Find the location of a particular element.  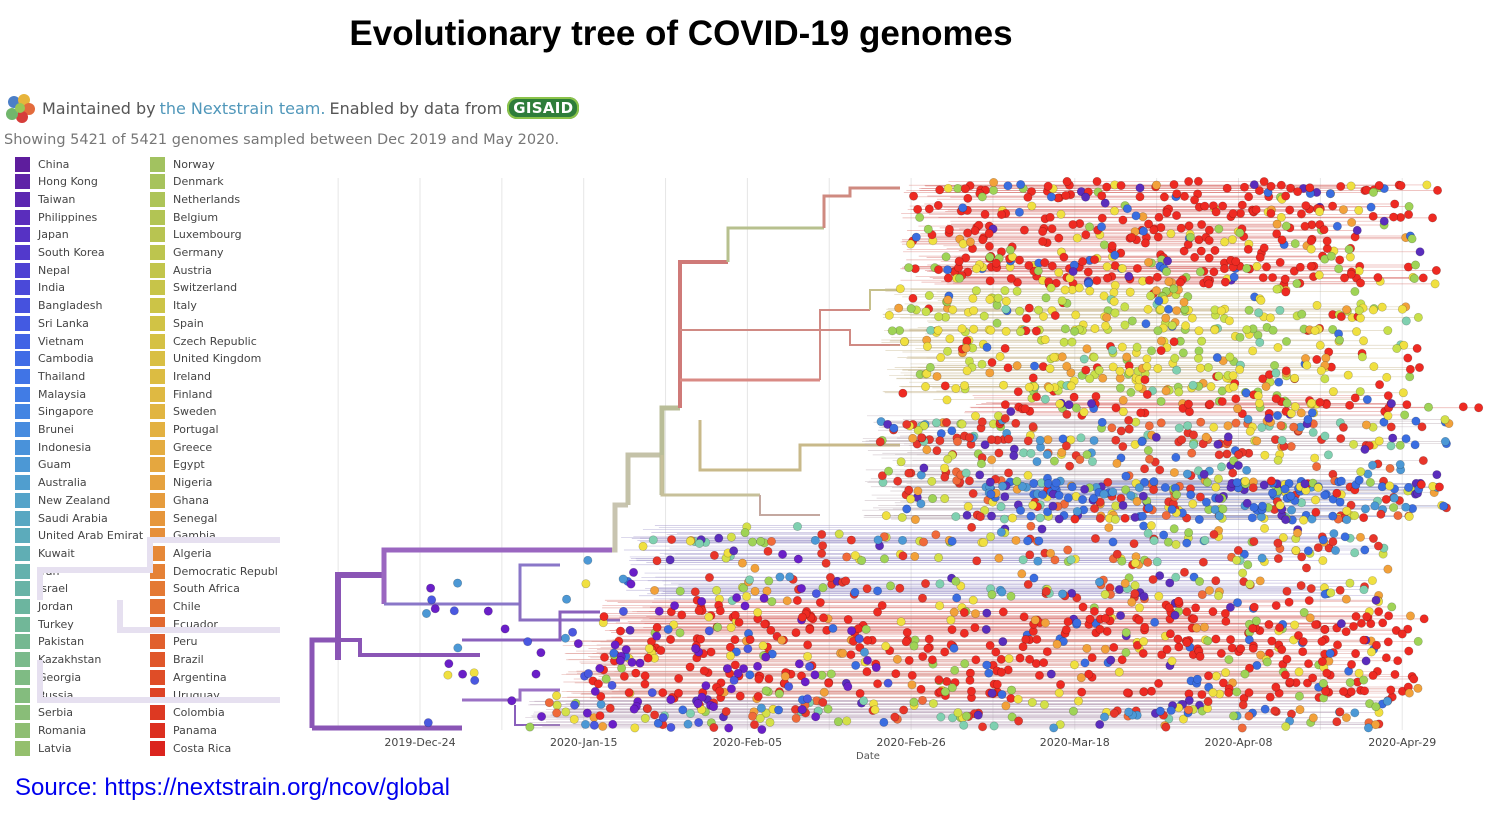

legend-item: Spain is located at coordinates (214, 323).